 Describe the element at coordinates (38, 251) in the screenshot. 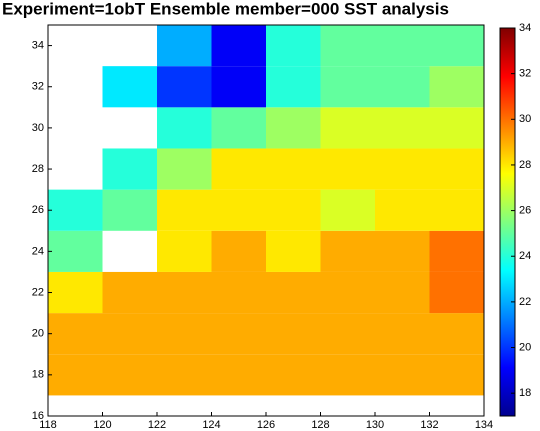

I see `y-tick-label: 24` at that location.